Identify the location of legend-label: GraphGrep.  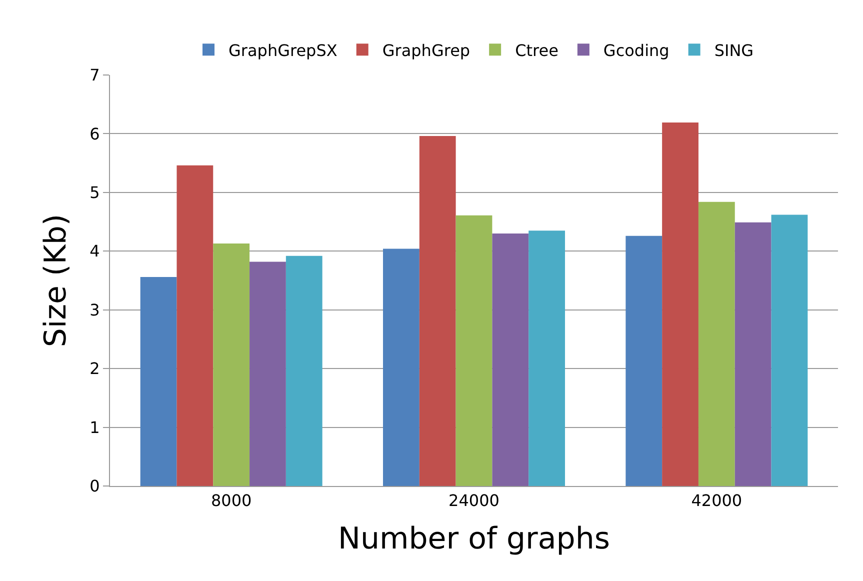
(426, 50).